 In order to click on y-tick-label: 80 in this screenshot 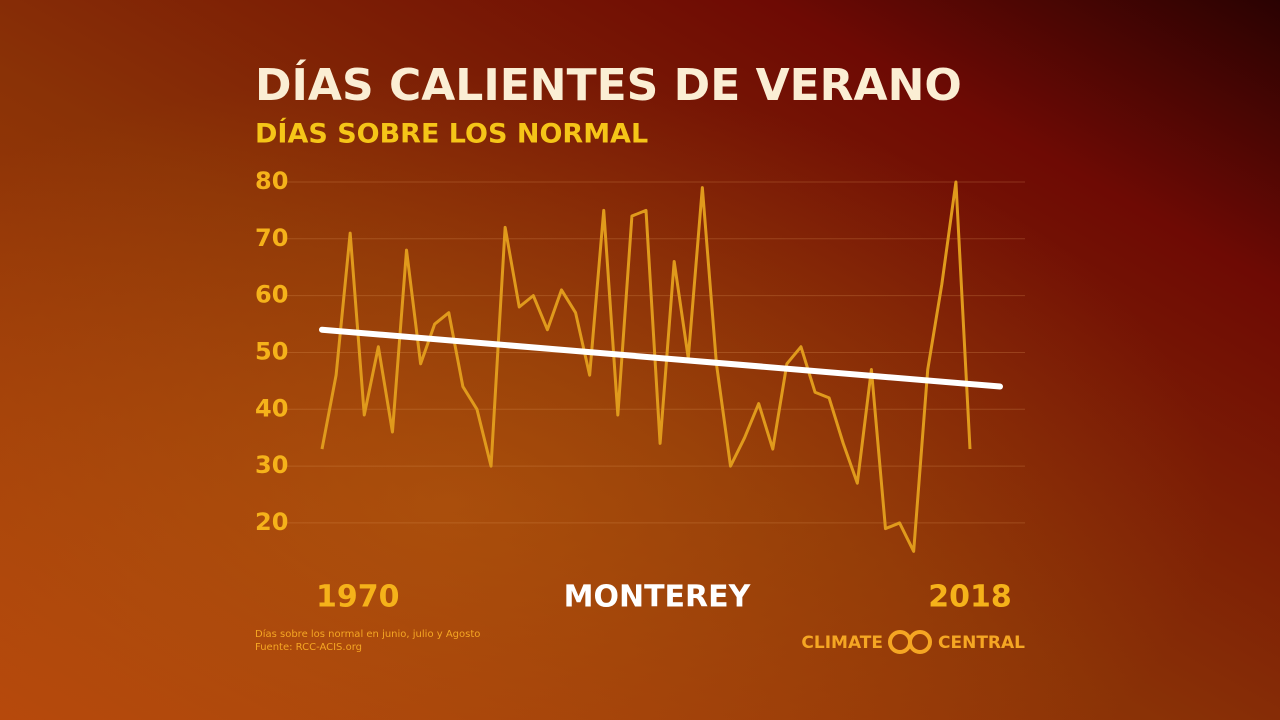, I will do `click(271, 181)`.